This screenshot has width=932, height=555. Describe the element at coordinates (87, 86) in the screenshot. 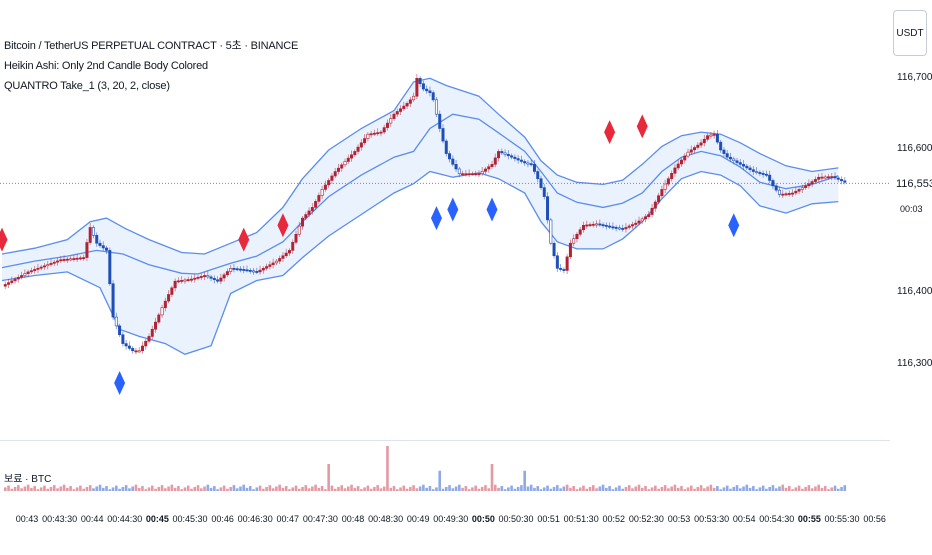

I see `legend-quantro: QUANTRO Take_1 (3, 20, 2, close)` at that location.